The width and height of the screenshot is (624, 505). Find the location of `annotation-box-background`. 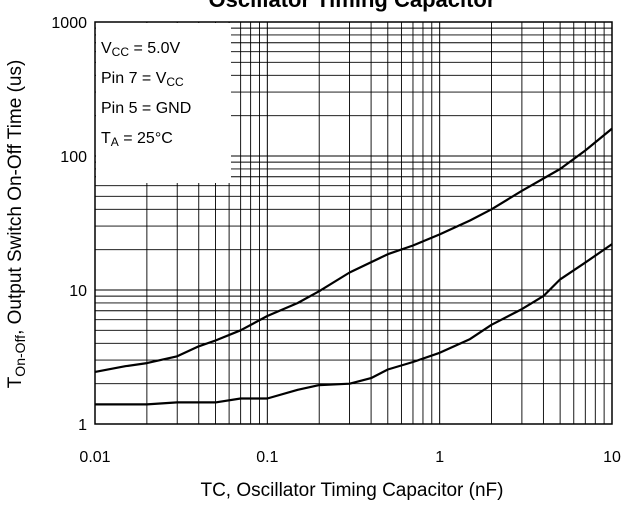

annotation-box-background is located at coordinates (163, 103).